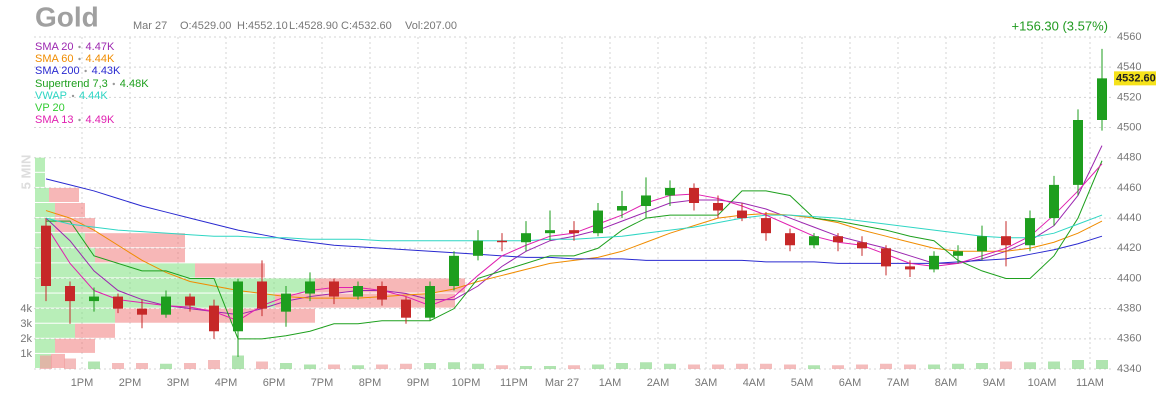  Describe the element at coordinates (57, 71) in the screenshot. I see `legend-name: SMA 200` at that location.